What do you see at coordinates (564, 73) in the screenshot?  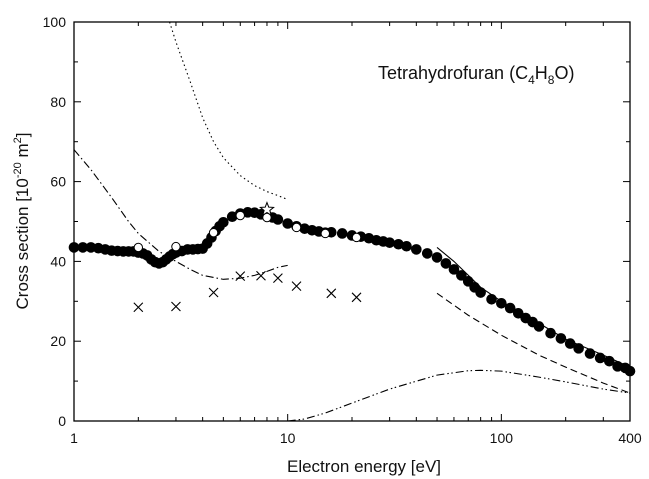 I see `annotation-end: O)` at bounding box center [564, 73].